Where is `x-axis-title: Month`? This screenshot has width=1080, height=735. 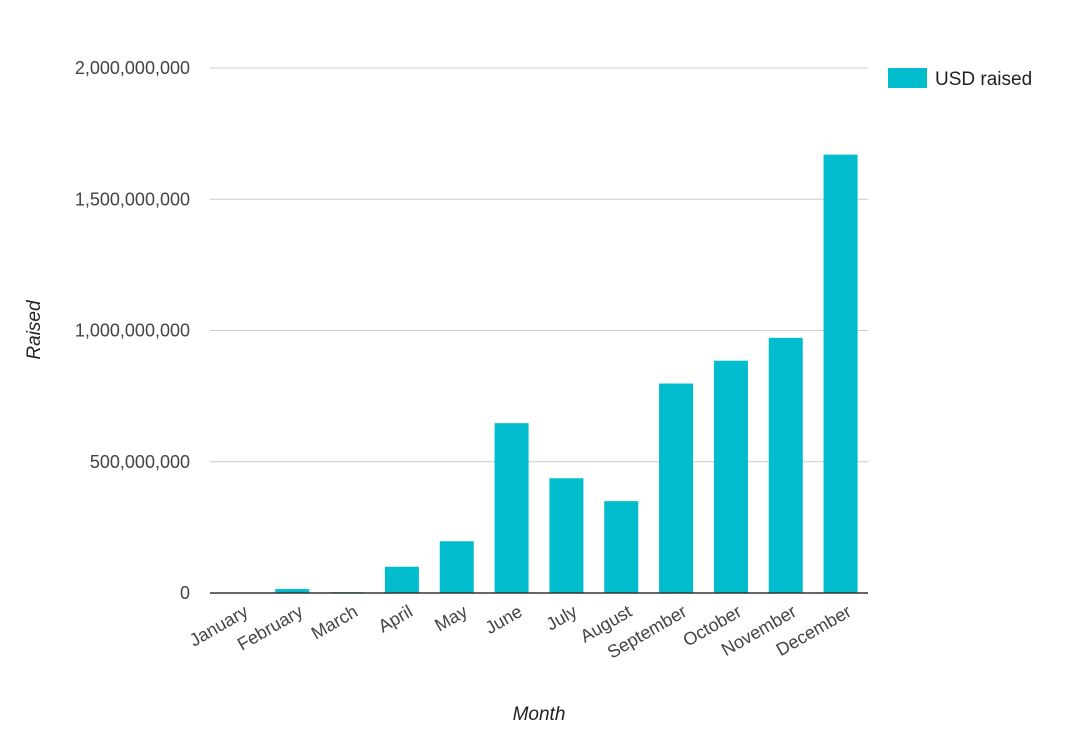 x-axis-title: Month is located at coordinates (539, 714).